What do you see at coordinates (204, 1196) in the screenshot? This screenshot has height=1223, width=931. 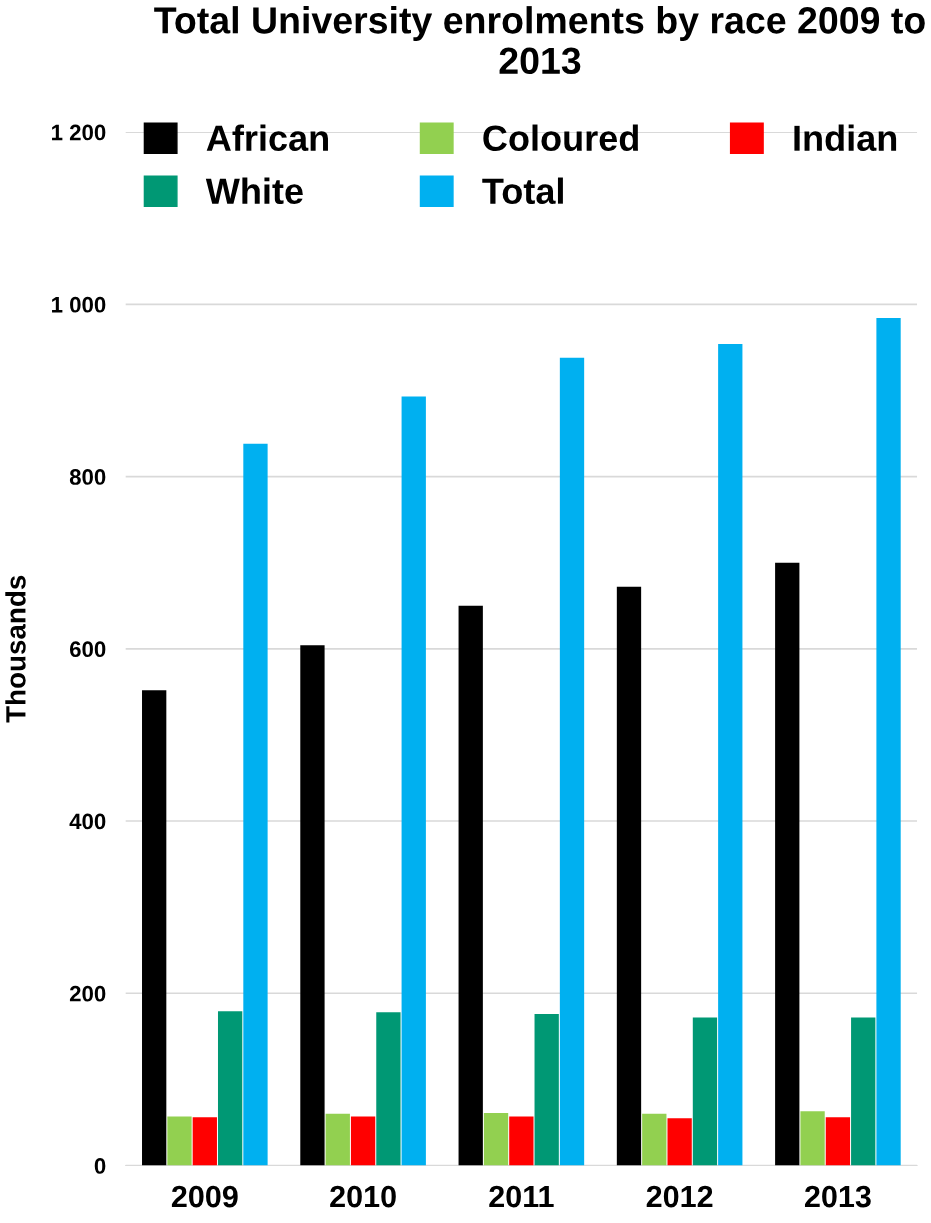 I see `x-tick-label: 2009` at bounding box center [204, 1196].